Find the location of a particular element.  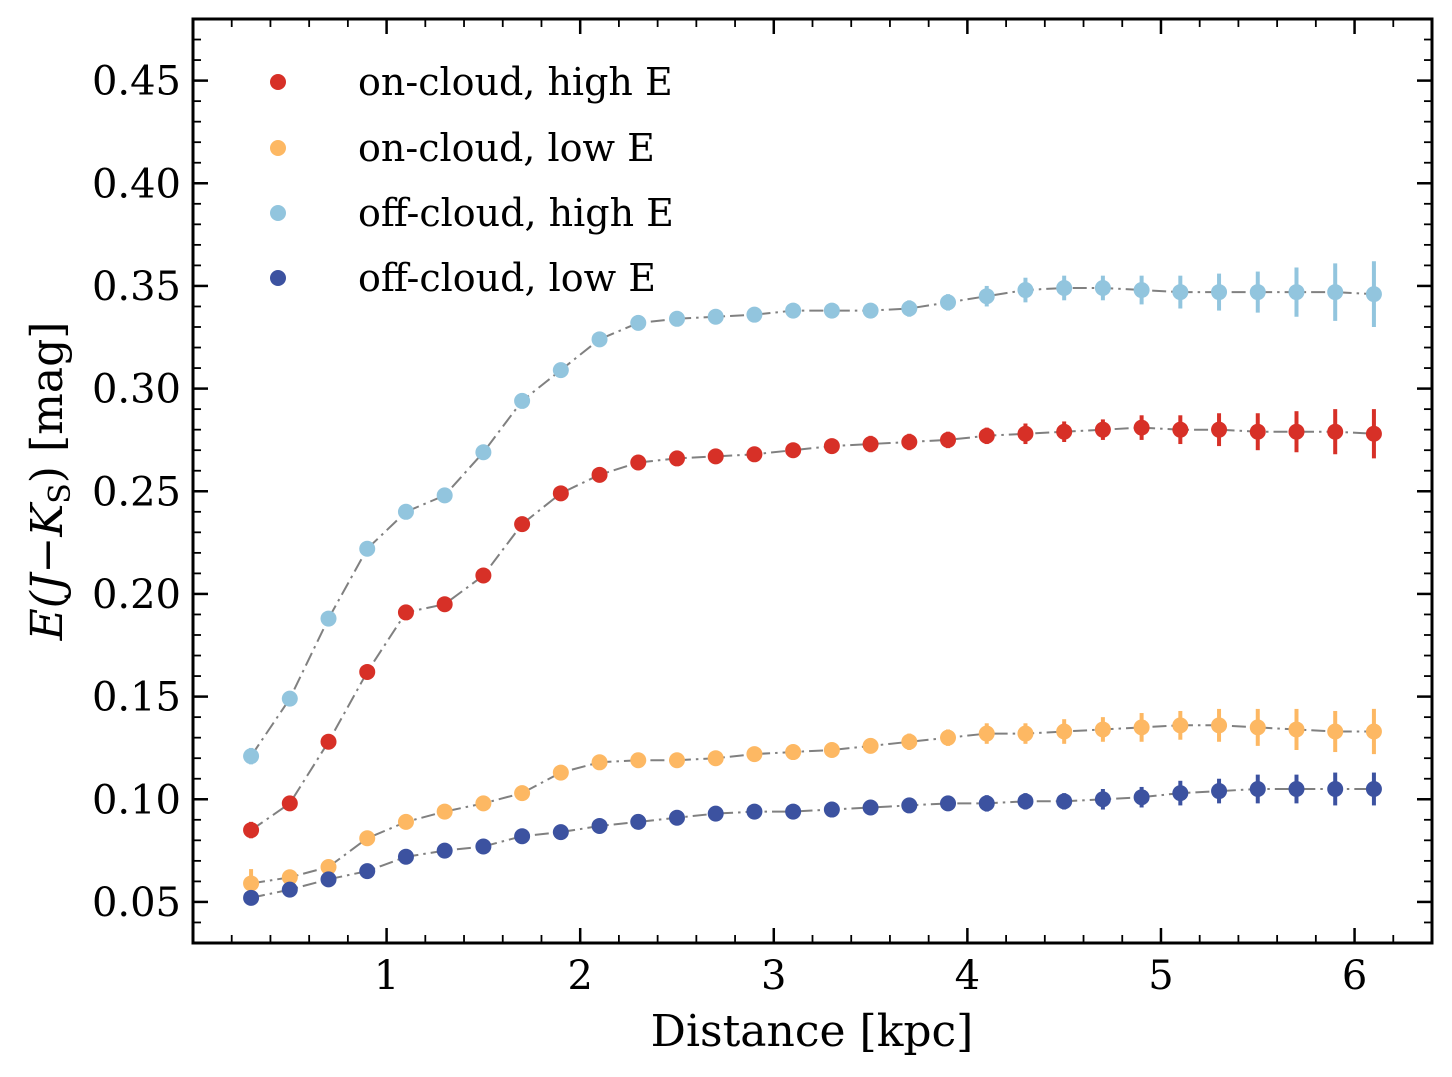

legend-label-off-cloud-low: off-cloud, low E is located at coordinates (507, 278).